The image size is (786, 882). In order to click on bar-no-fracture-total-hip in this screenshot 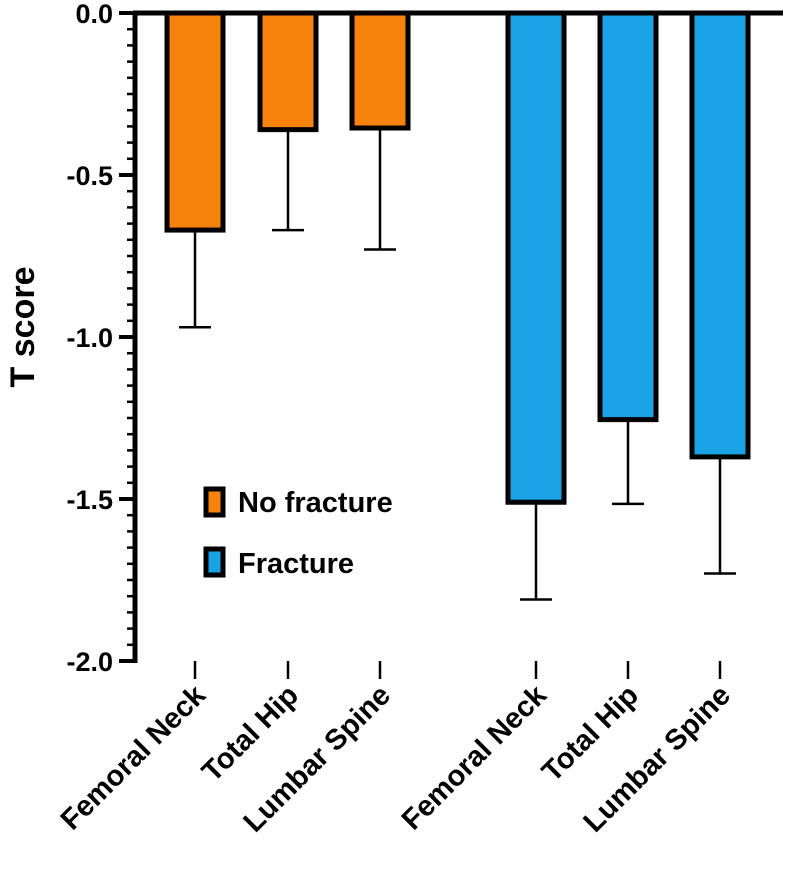, I will do `click(288, 71)`.